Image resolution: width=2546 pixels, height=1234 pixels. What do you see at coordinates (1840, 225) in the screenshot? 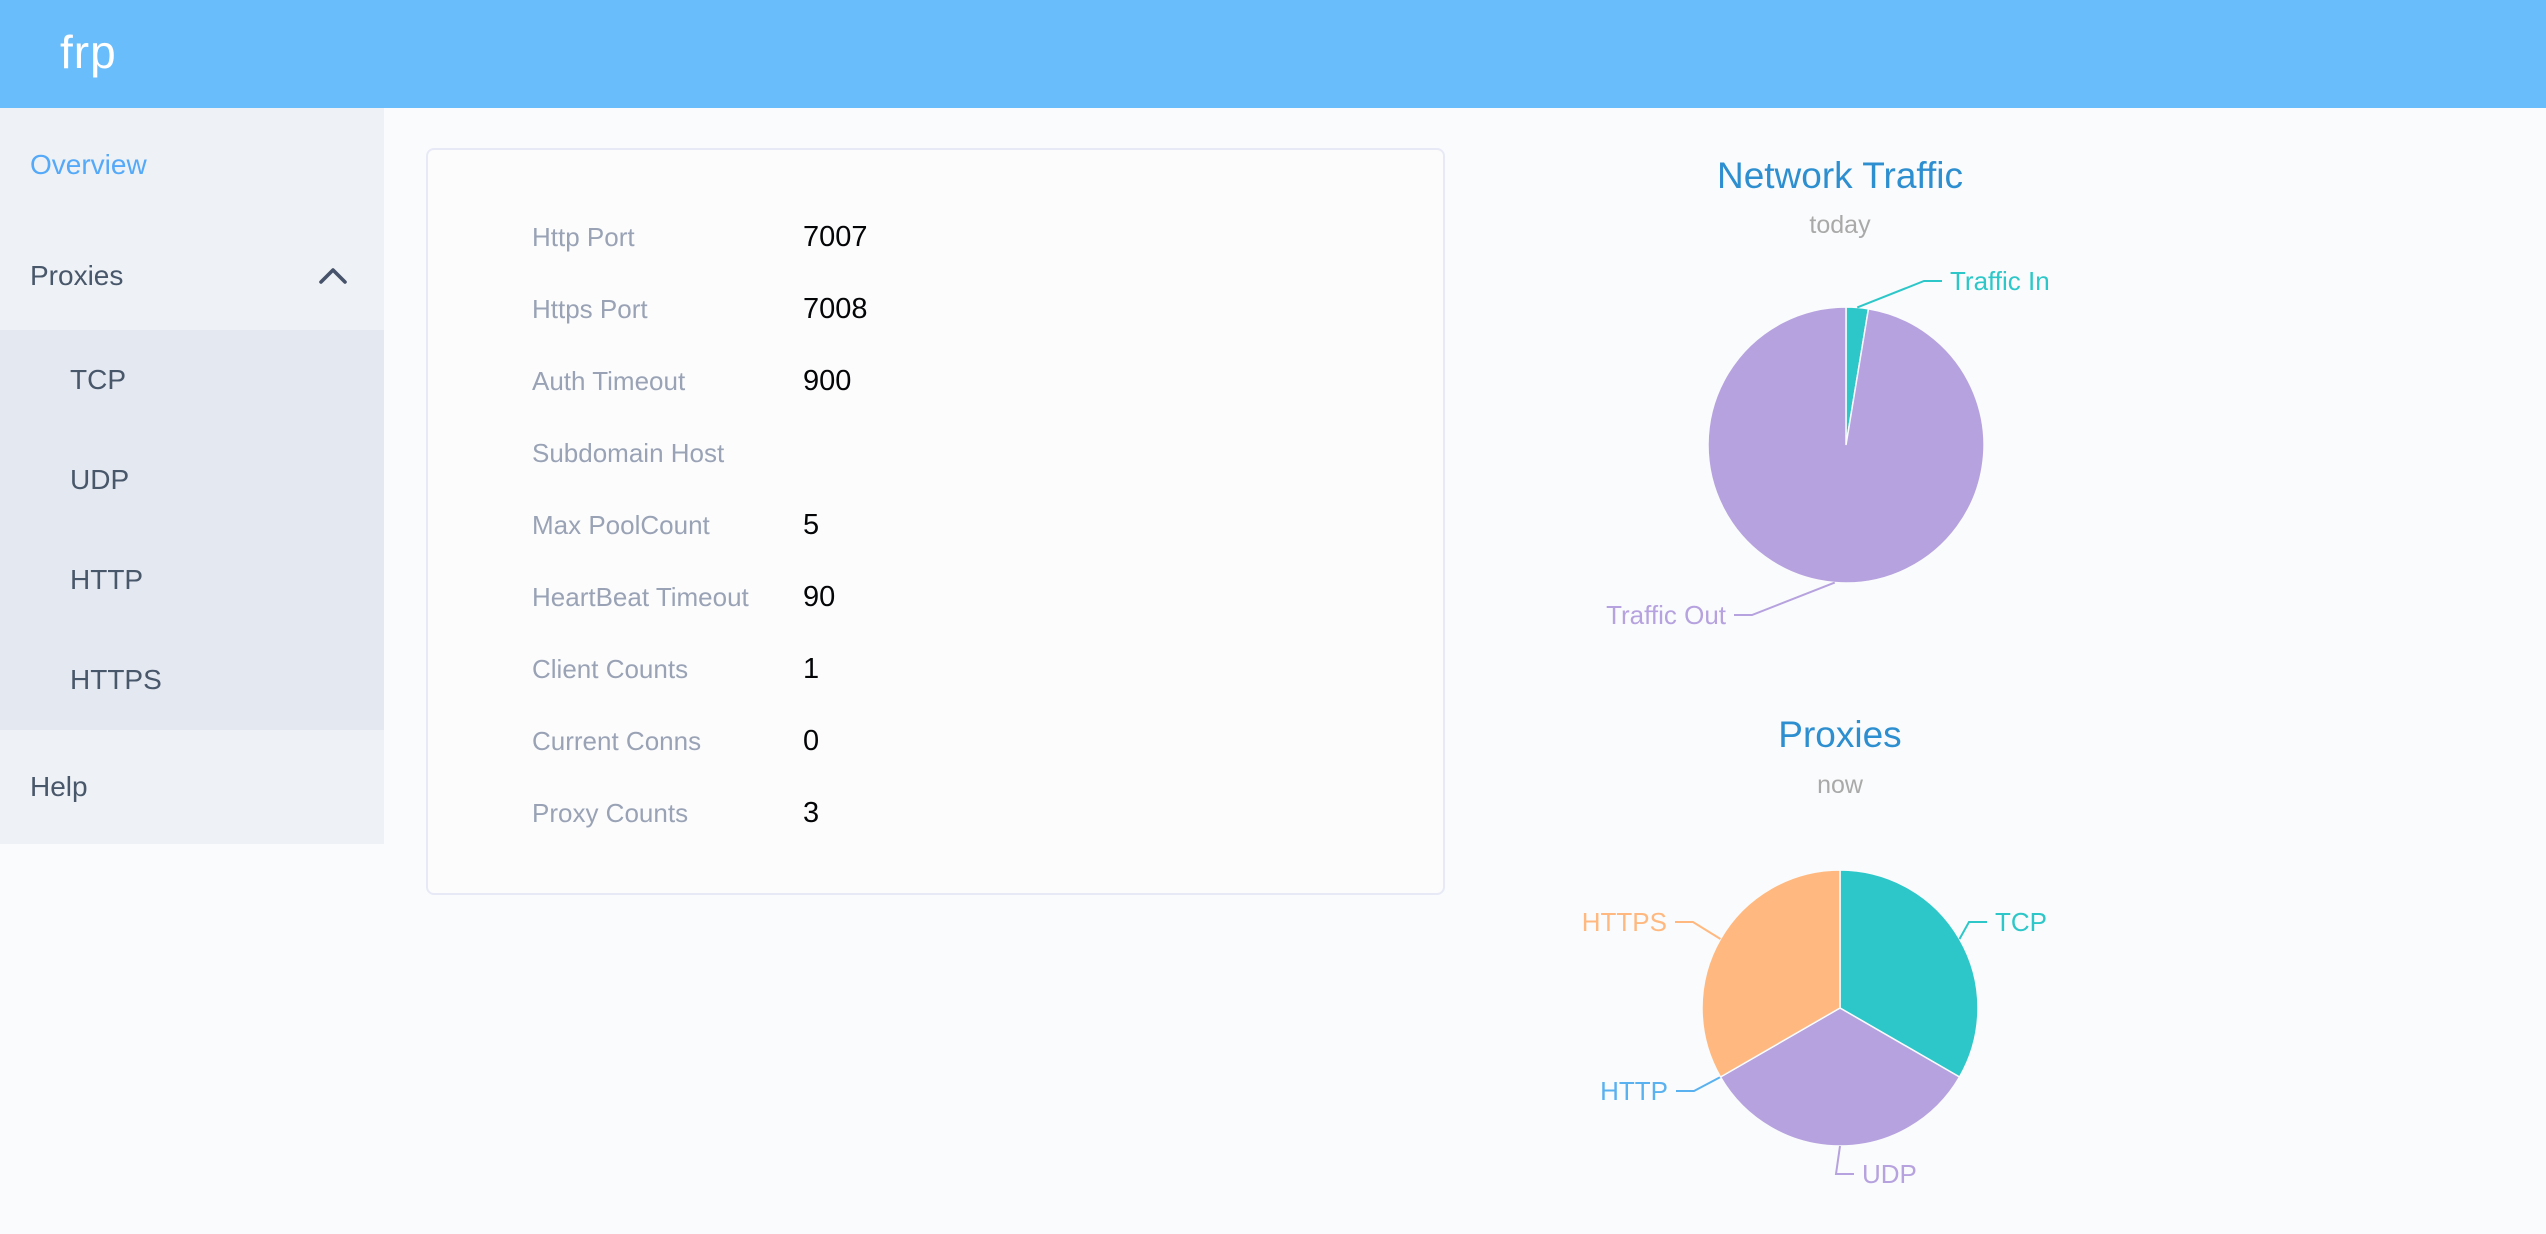
I see `network-traffic-subtitle: today` at bounding box center [1840, 225].